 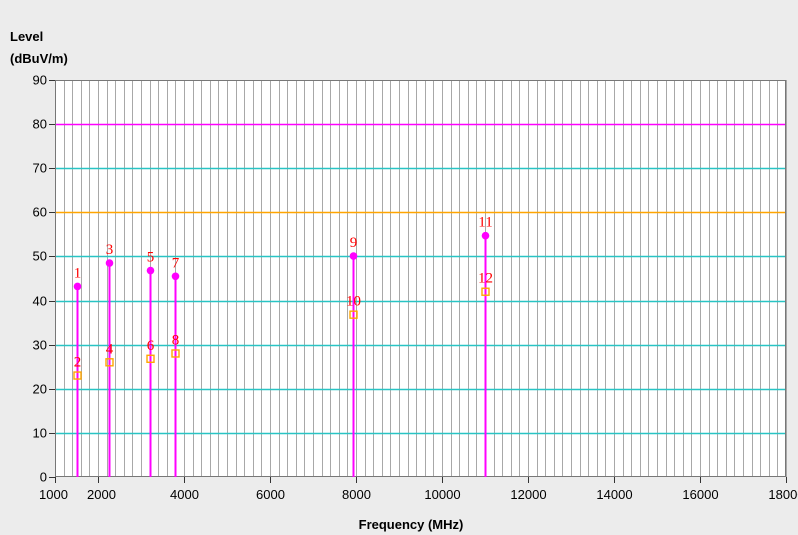 I want to click on x-tick-label: 4000, so click(x=184, y=494).